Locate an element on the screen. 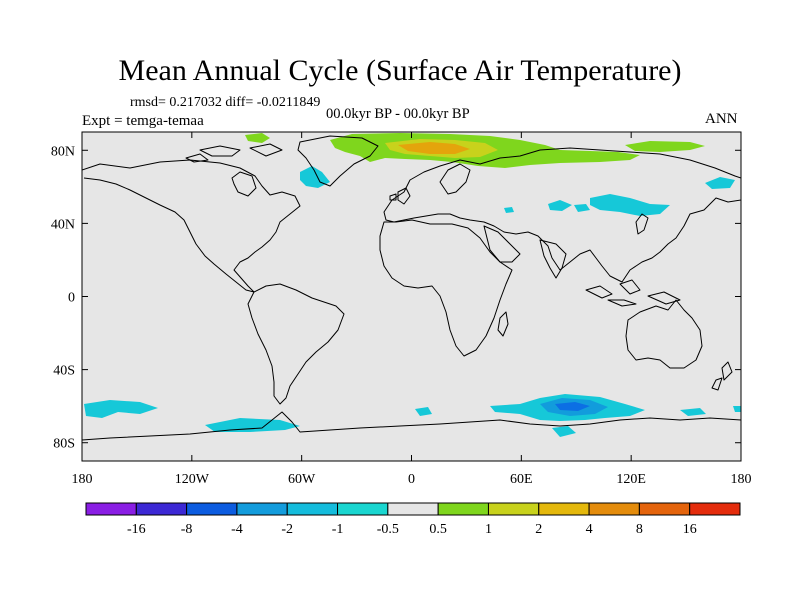  latitude-axis-labels: 80N 40N 0 40S 80S is located at coordinates (63, 297).